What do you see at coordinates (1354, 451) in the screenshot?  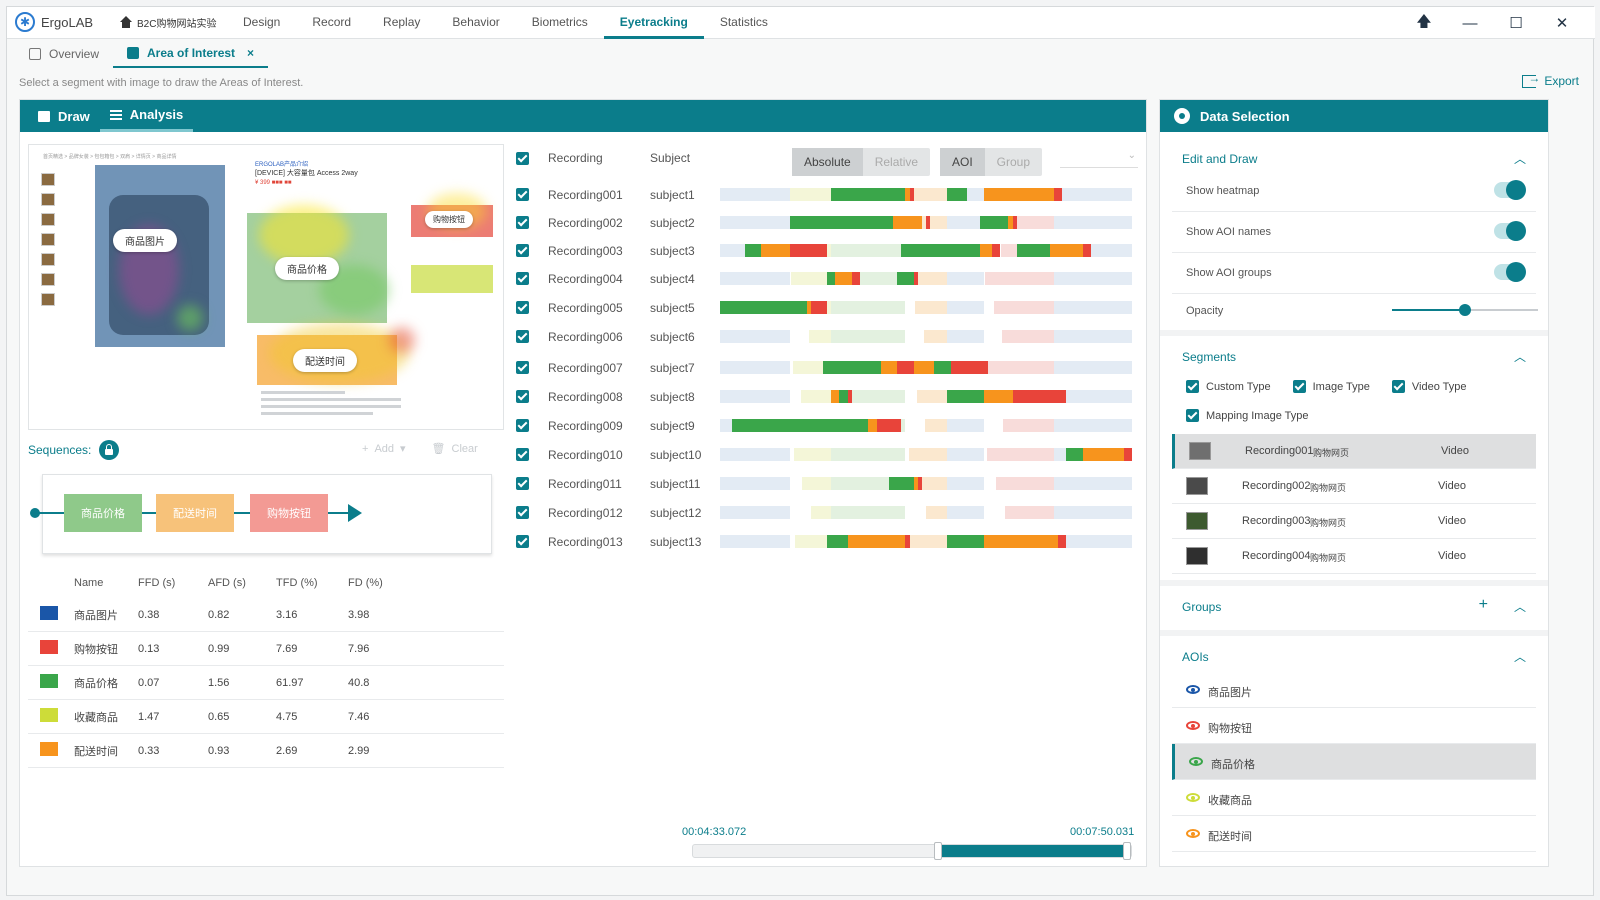 I see `segment-item: Recording001 购物网页 Video` at bounding box center [1354, 451].